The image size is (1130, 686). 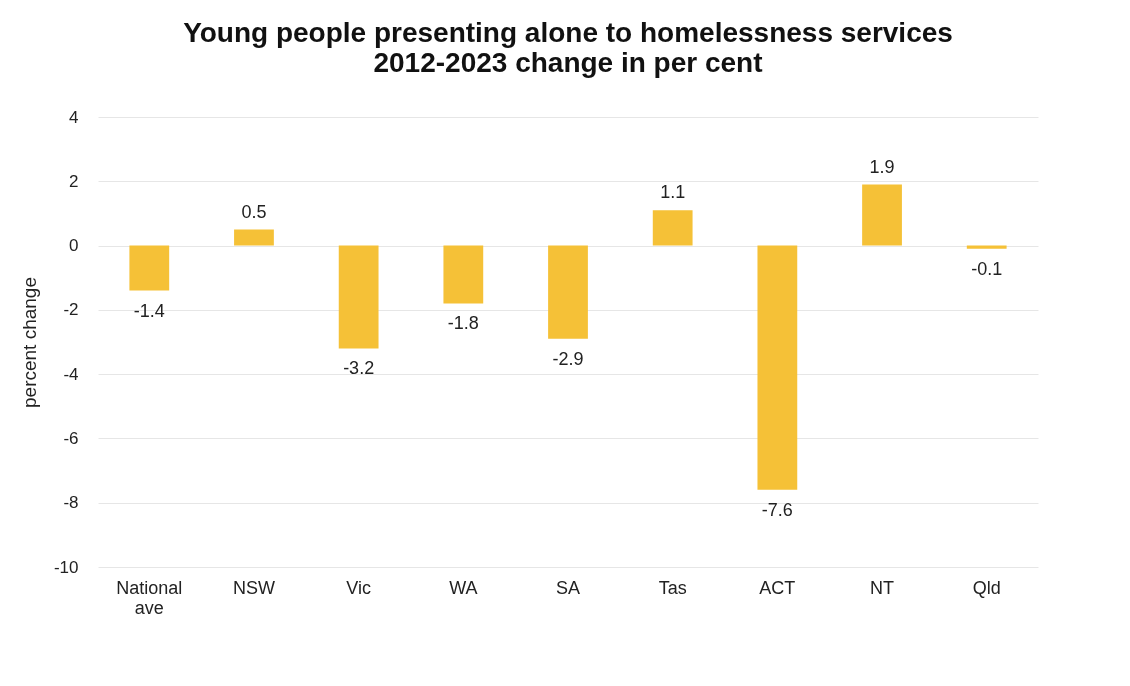 I want to click on x-tick-label: National ave, so click(x=149, y=597).